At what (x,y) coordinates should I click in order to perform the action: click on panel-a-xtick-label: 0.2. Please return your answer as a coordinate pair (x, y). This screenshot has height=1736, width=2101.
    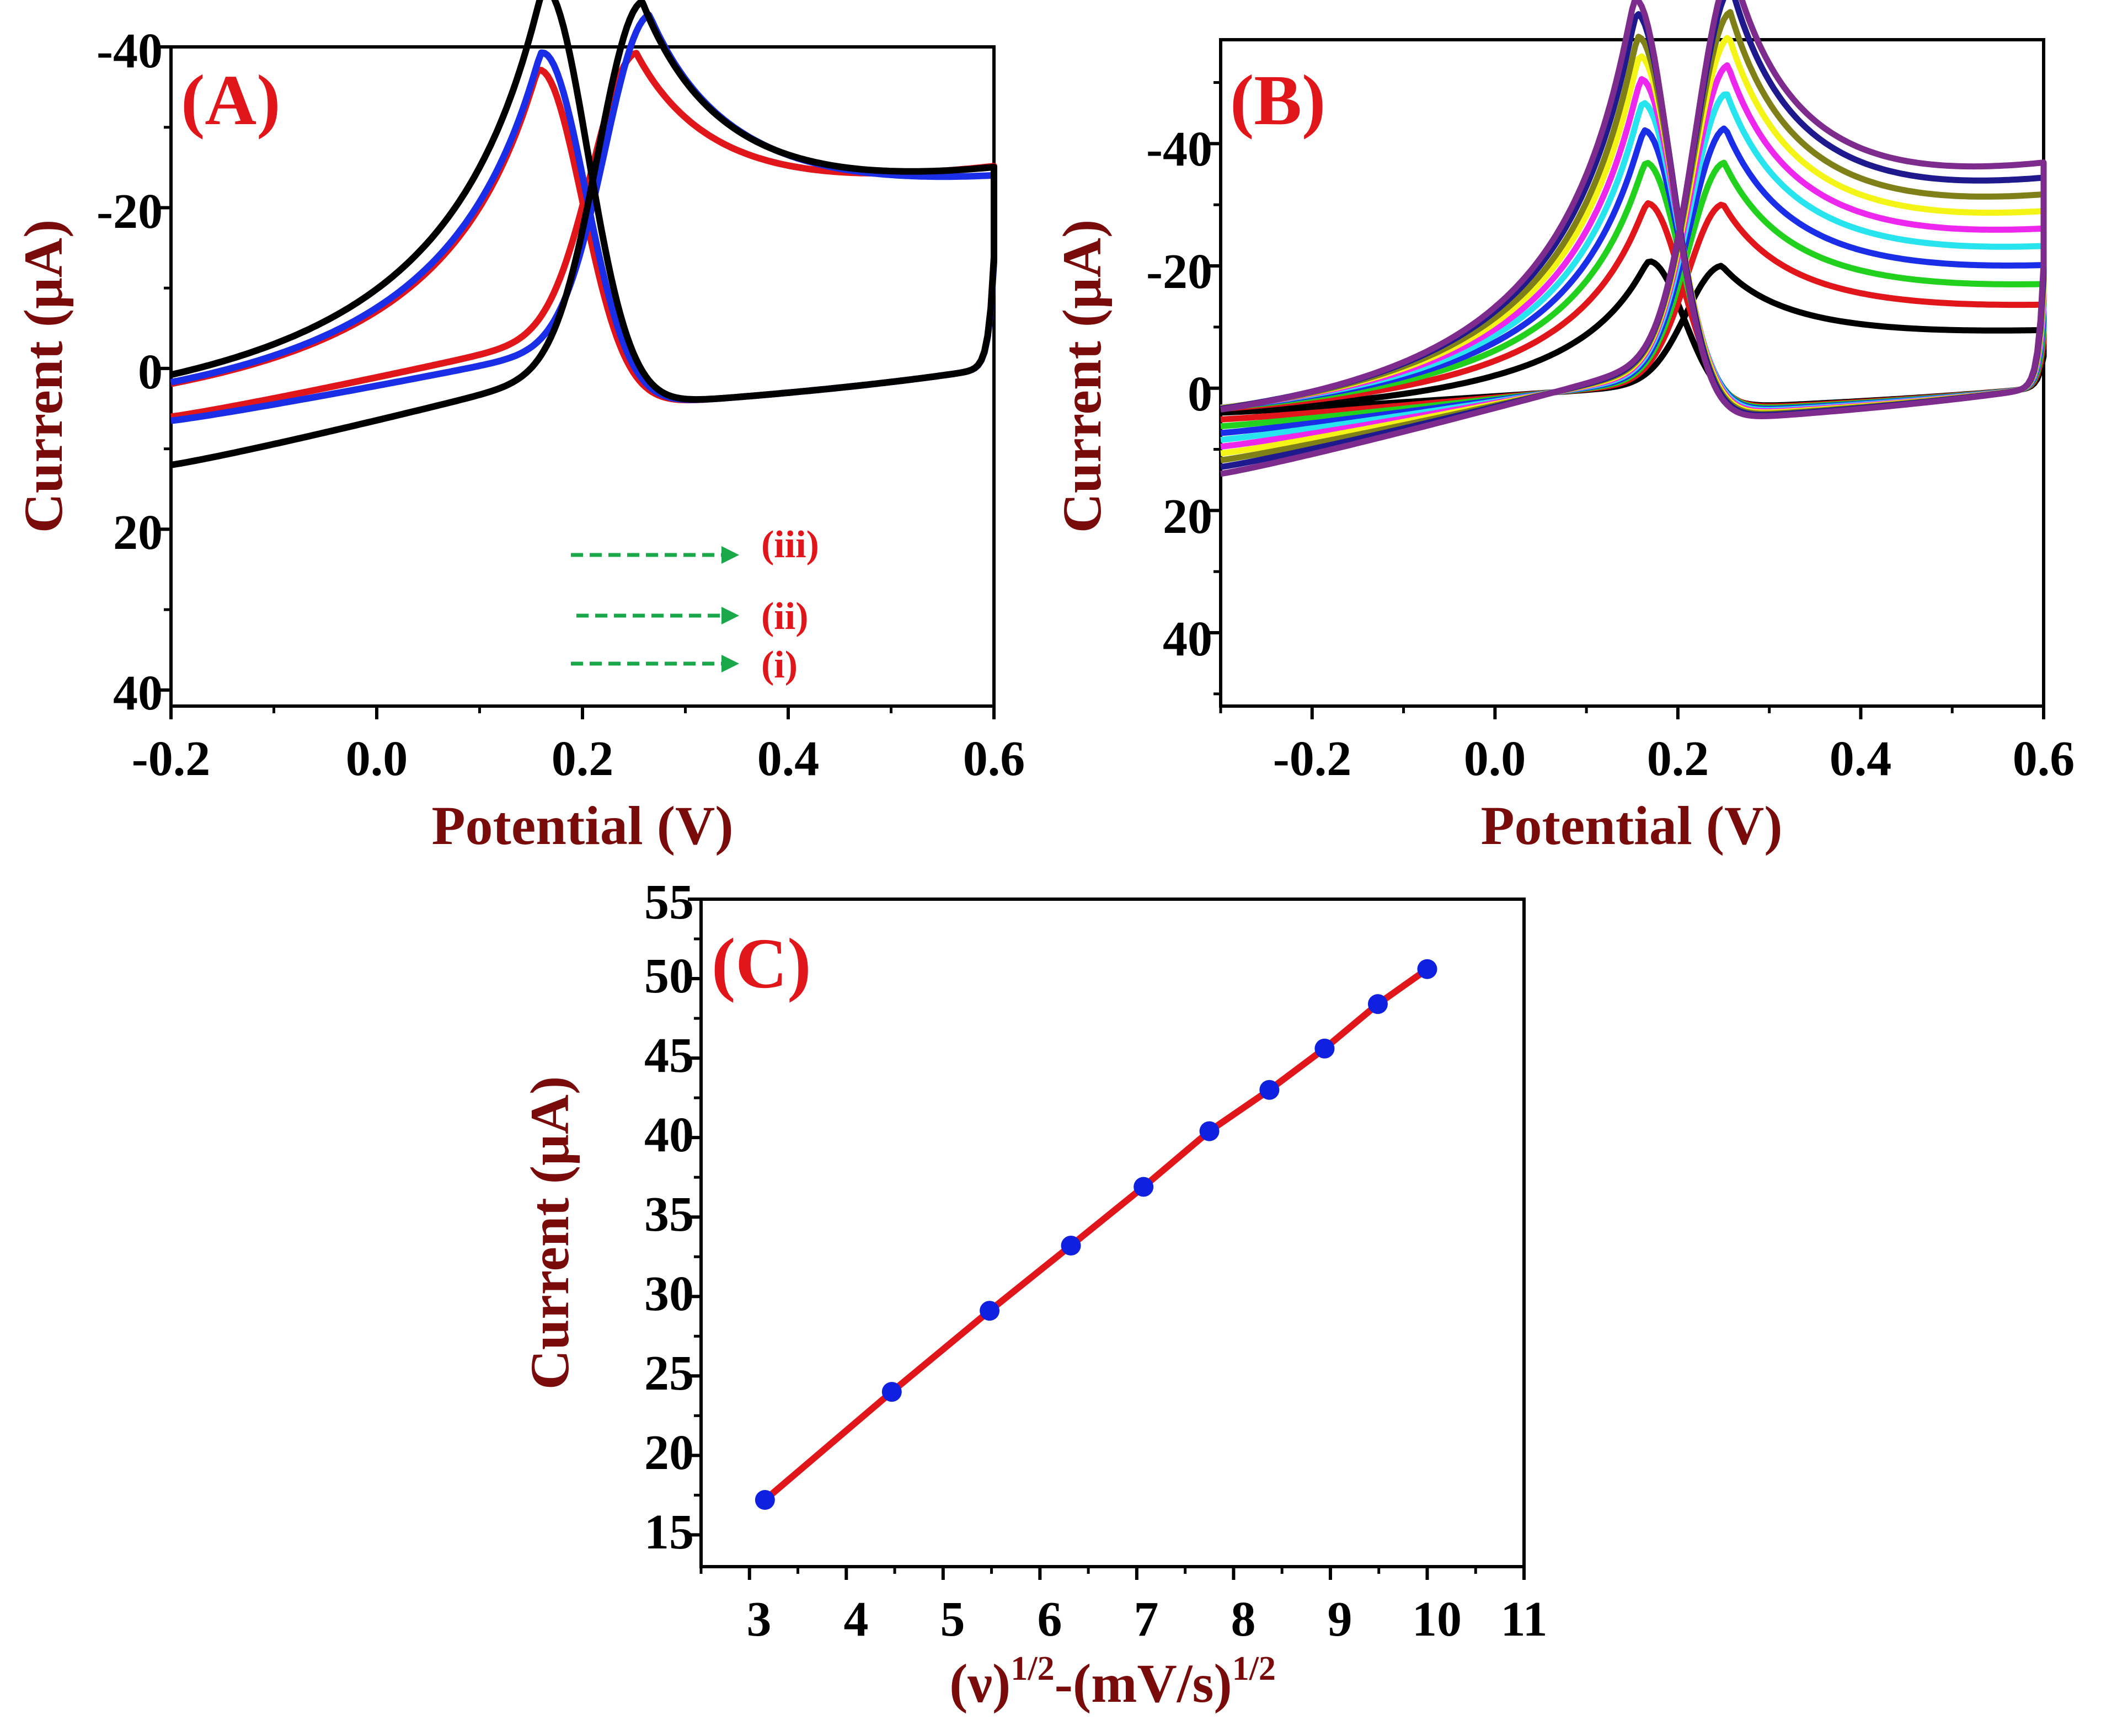
    Looking at the image, I should click on (583, 758).